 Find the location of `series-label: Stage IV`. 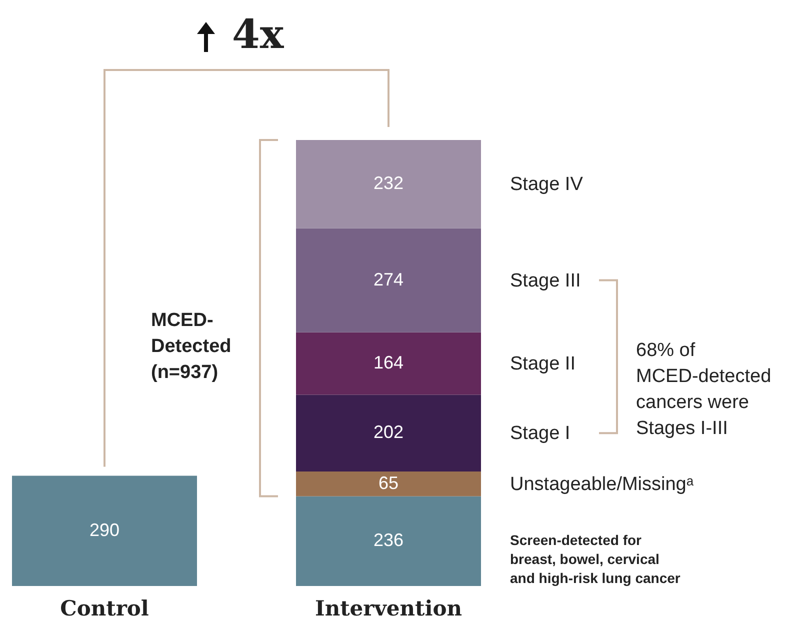

series-label: Stage IV is located at coordinates (547, 185).